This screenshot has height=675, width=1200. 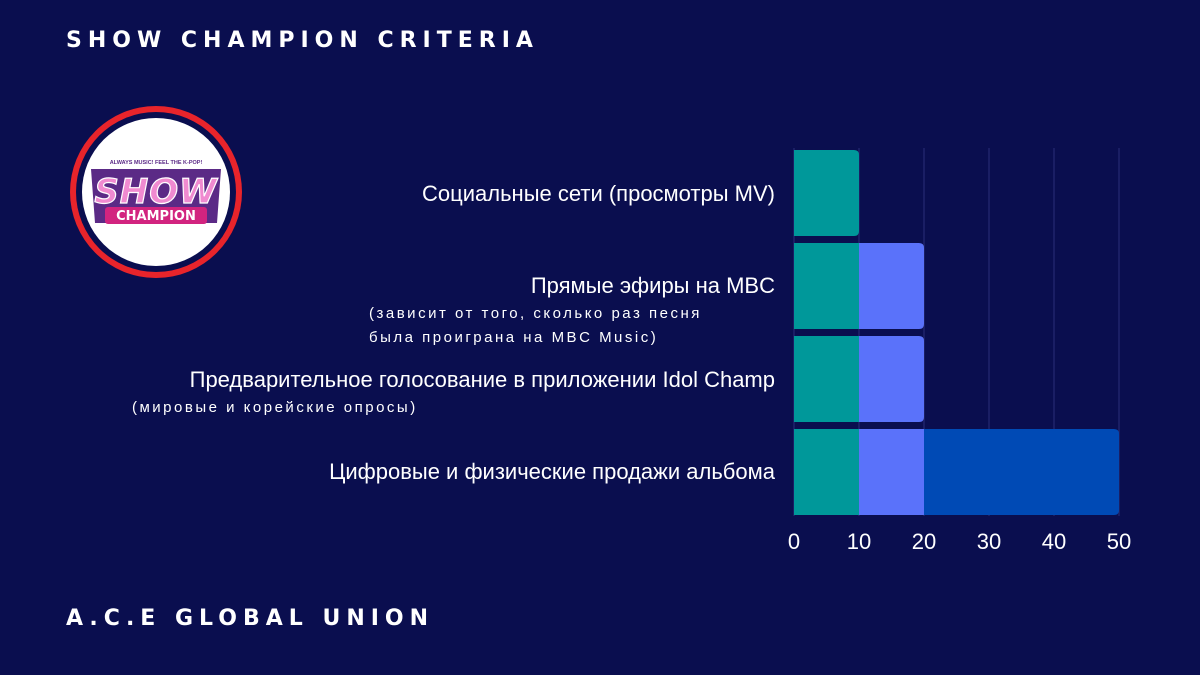 I want to click on bar-segment-cat3-series1, so click(x=891, y=472).